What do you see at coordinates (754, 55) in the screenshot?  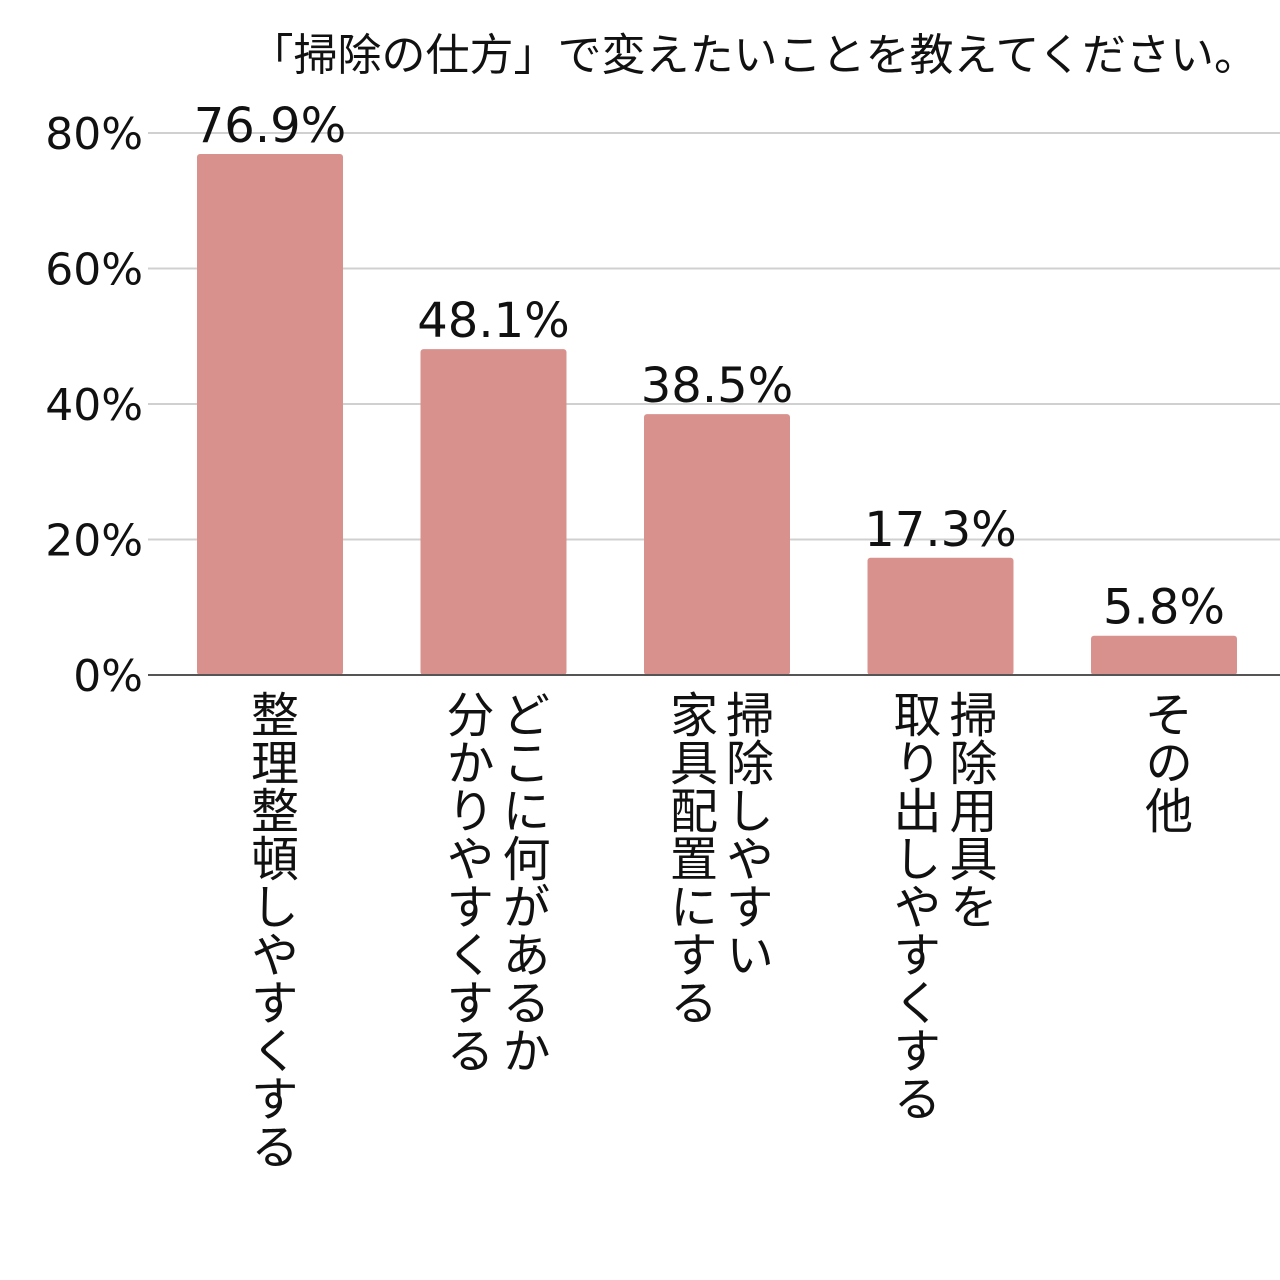 I see `chart-title: 「掃除の仕方」で変えたいことを教えてください。` at bounding box center [754, 55].